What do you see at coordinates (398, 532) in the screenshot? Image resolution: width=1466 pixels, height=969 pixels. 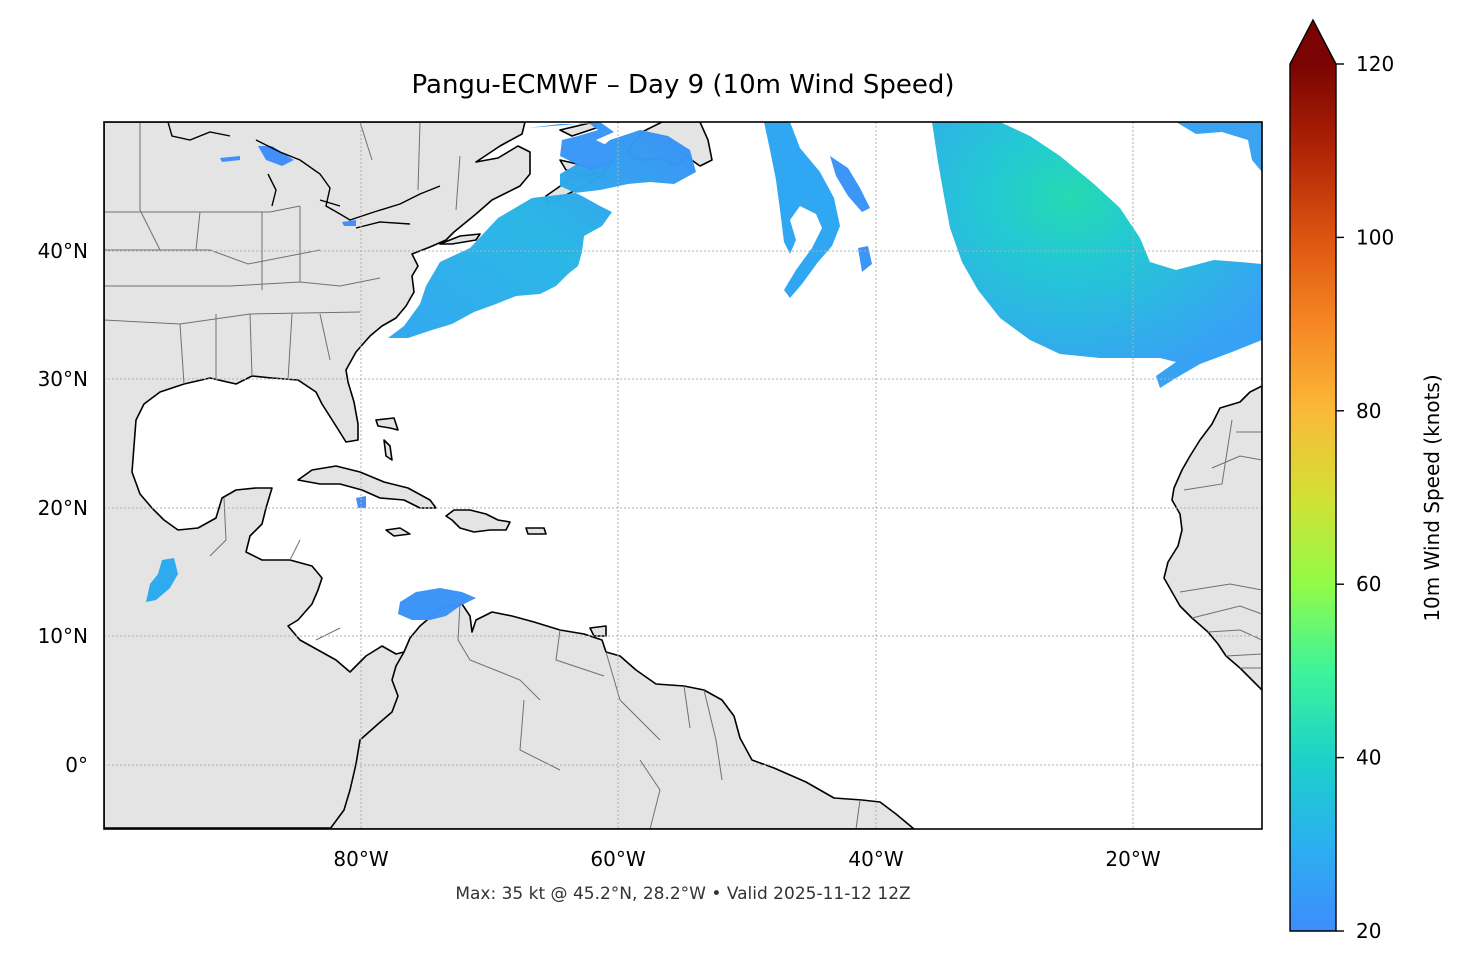 I see `jamaica-land` at bounding box center [398, 532].